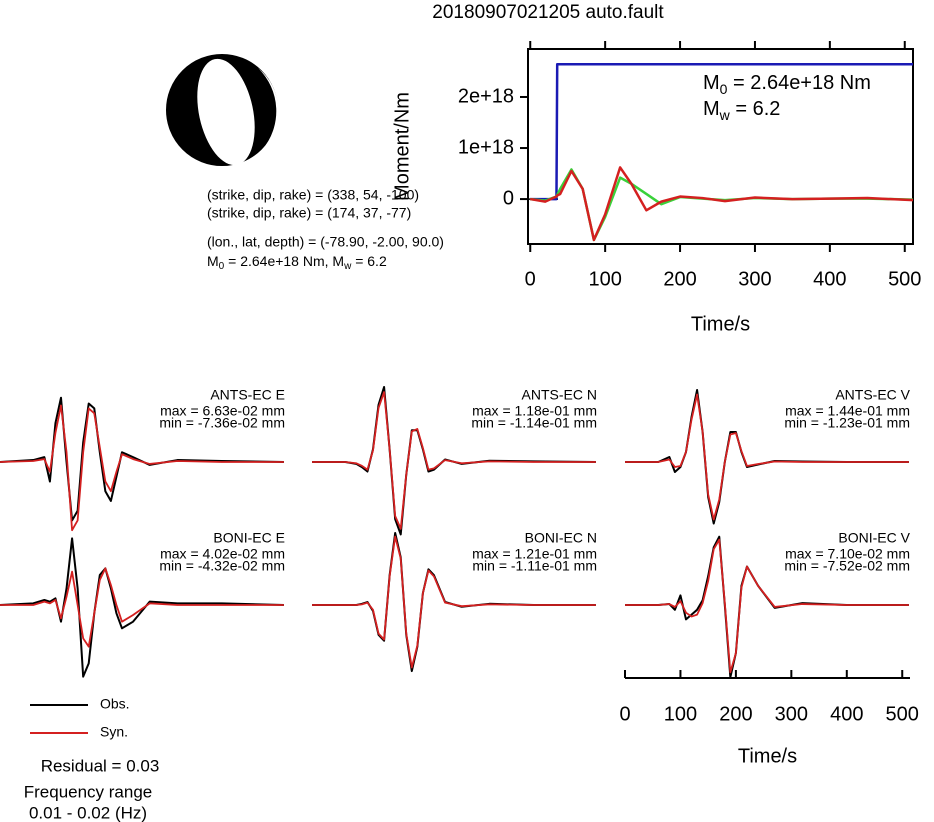 The width and height of the screenshot is (934, 822). Describe the element at coordinates (222, 110) in the screenshot. I see `beachball` at that location.